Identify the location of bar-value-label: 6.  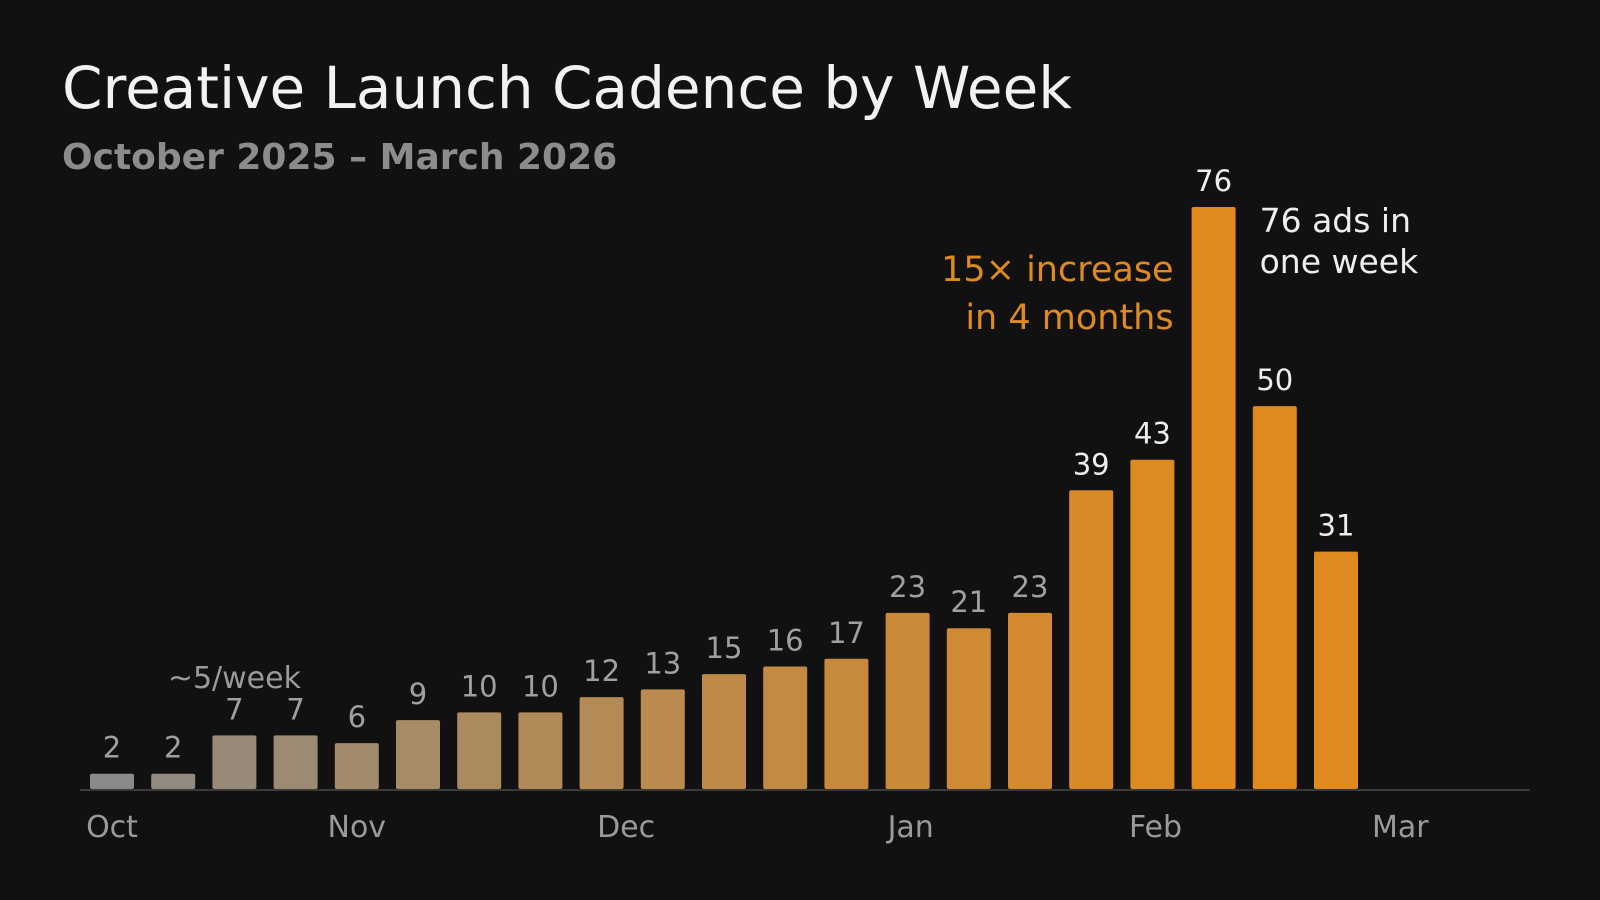
(357, 717).